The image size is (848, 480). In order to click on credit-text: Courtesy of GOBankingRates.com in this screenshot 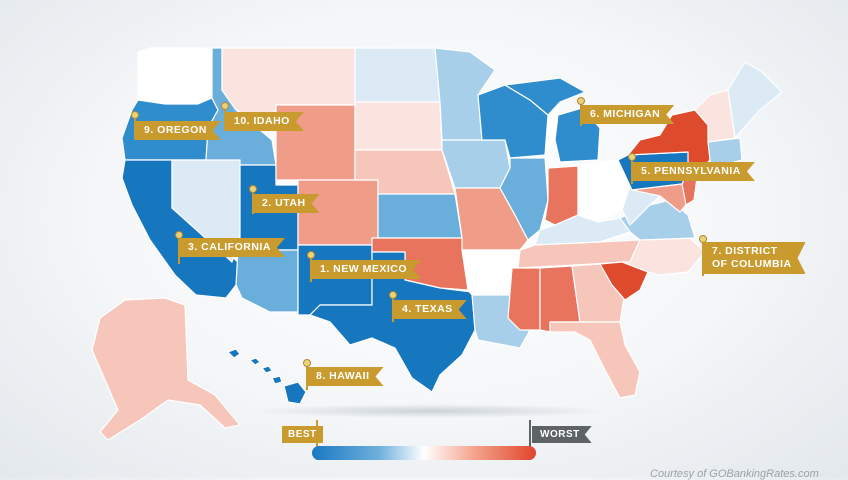, I will do `click(734, 474)`.